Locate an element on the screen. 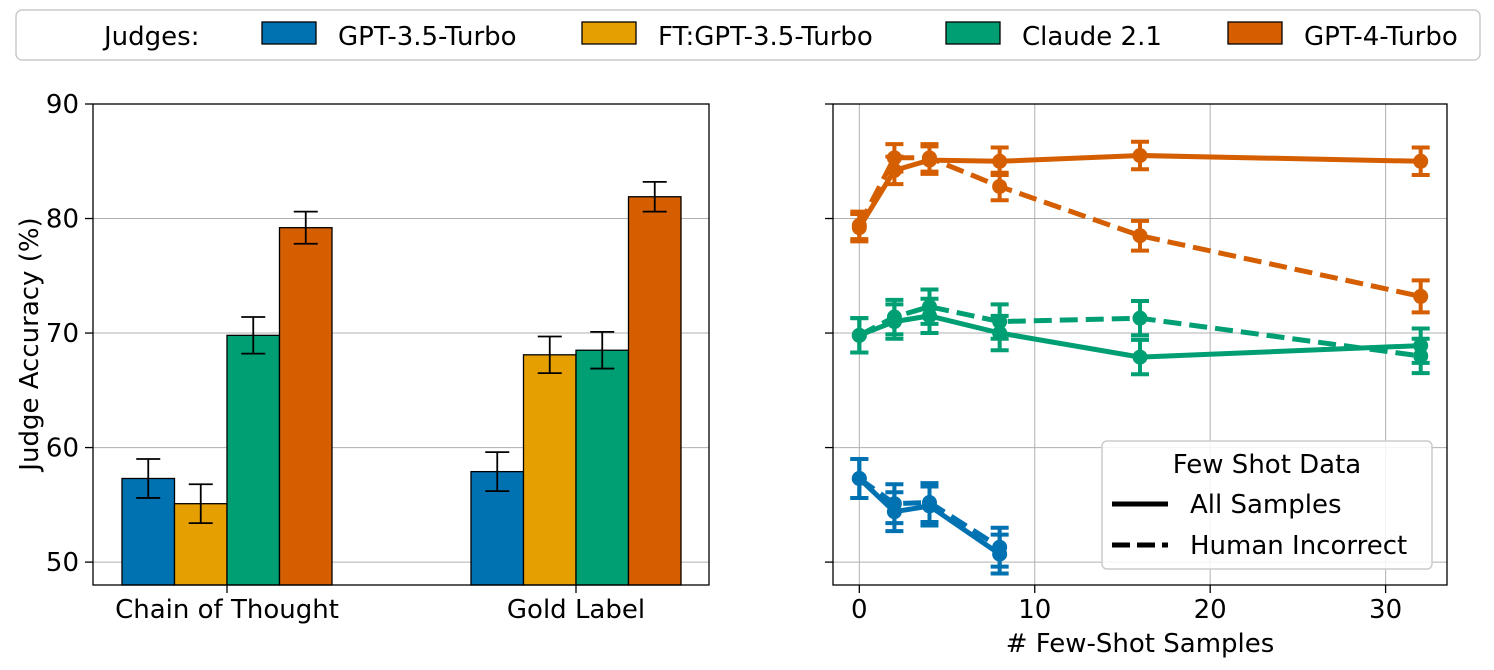 Image resolution: width=1494 pixels, height=670 pixels. point-gpt-4-turbo-dashed-x16 is located at coordinates (1140, 236).